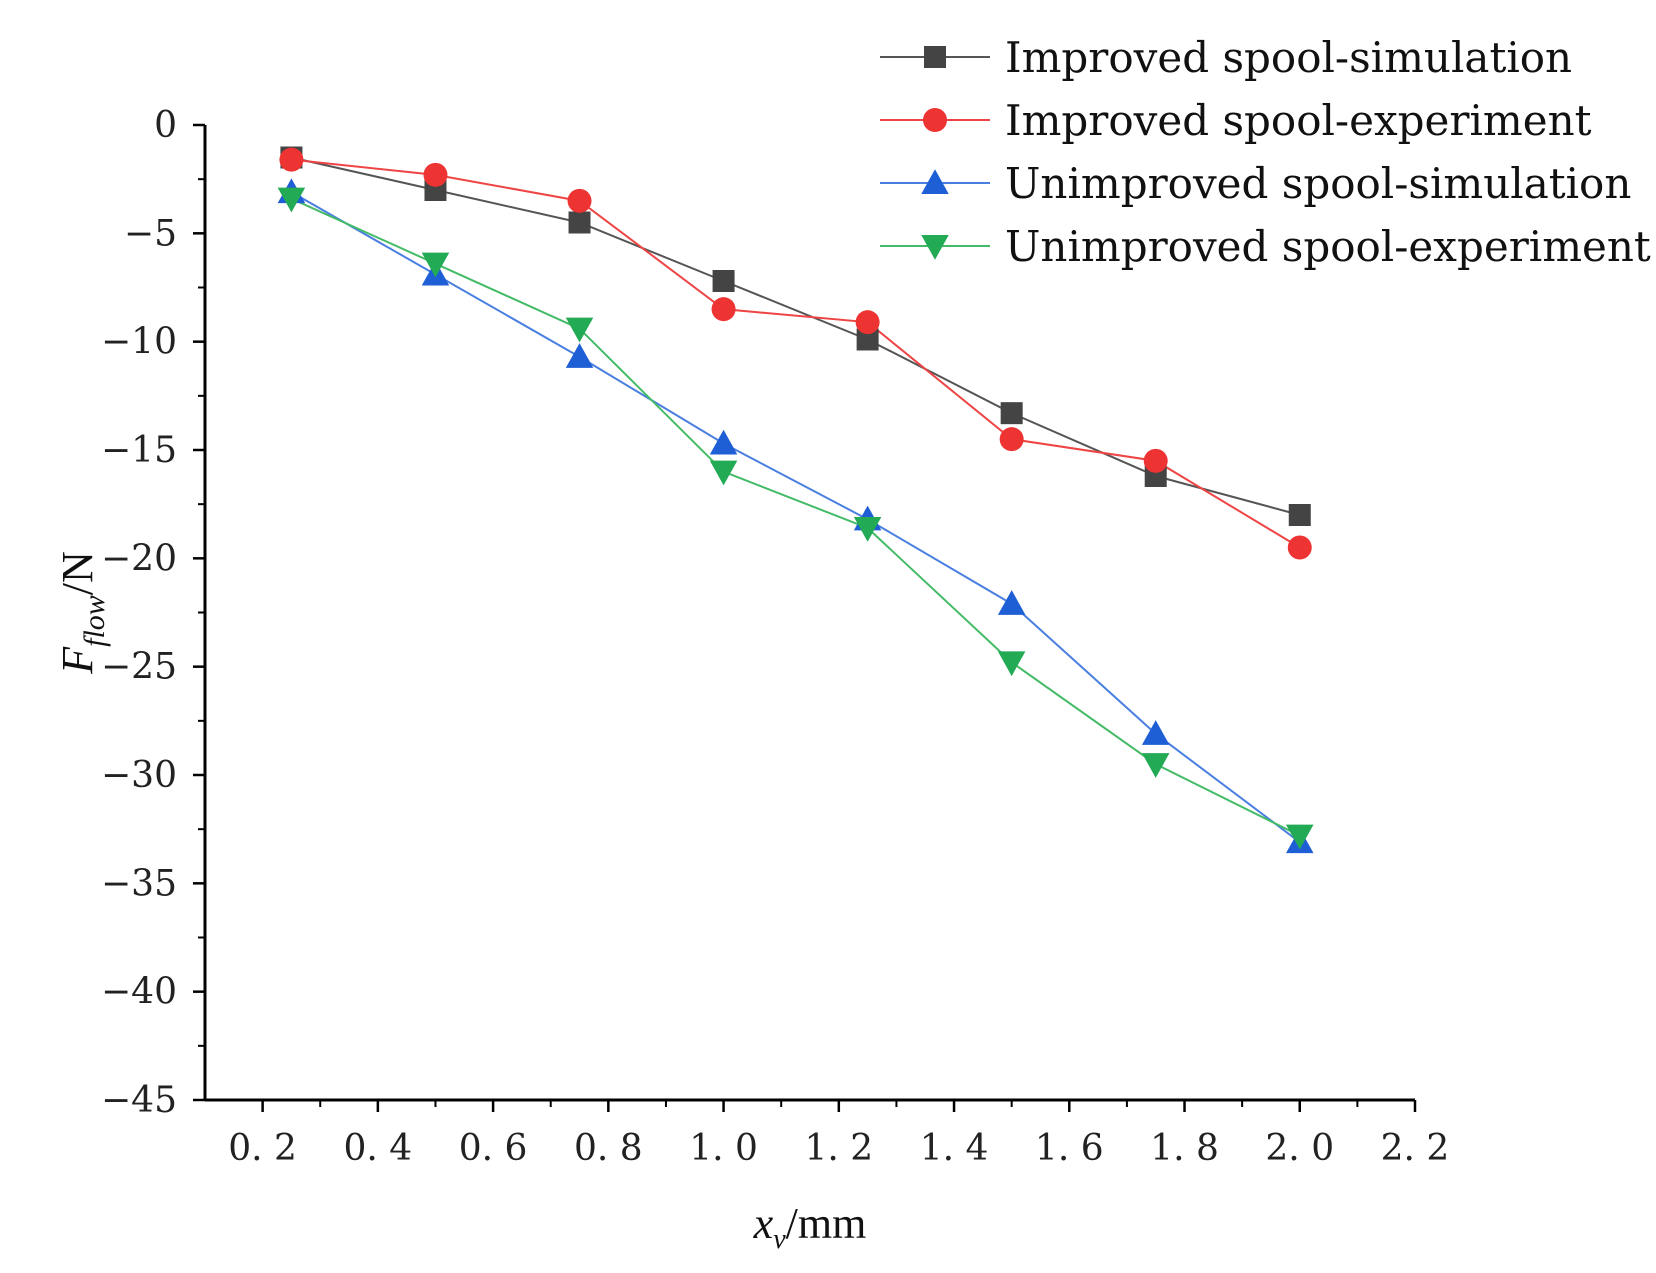 This screenshot has height=1273, width=1656. Describe the element at coordinates (378, 1148) in the screenshot. I see `x-tick-label: 0. 4` at that location.